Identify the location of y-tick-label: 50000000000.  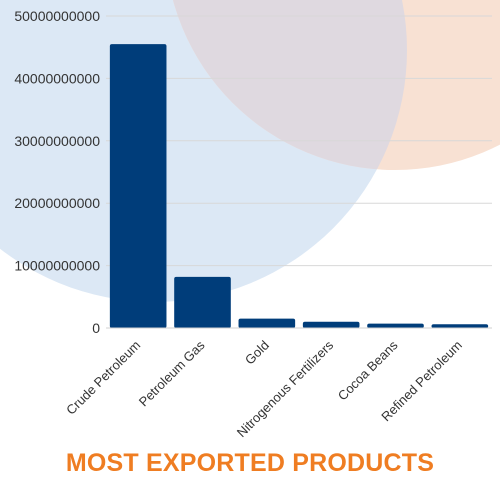
(57, 16).